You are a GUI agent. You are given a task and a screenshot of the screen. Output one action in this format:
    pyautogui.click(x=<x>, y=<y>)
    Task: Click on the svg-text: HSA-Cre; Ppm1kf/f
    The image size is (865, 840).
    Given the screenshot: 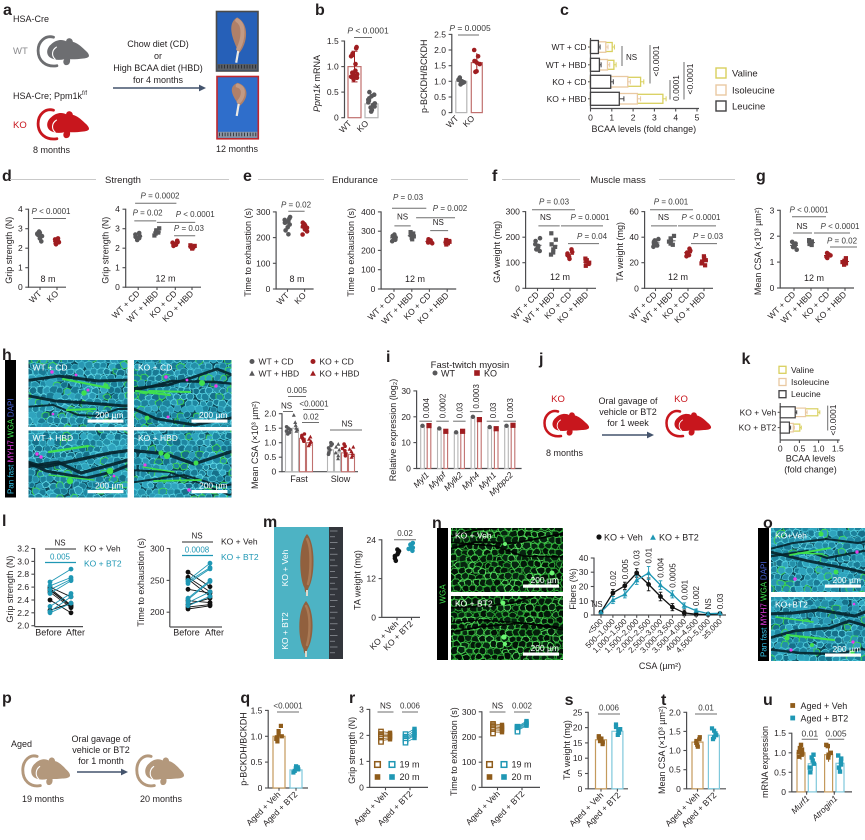 What is the action you would take?
    pyautogui.click(x=50, y=96)
    